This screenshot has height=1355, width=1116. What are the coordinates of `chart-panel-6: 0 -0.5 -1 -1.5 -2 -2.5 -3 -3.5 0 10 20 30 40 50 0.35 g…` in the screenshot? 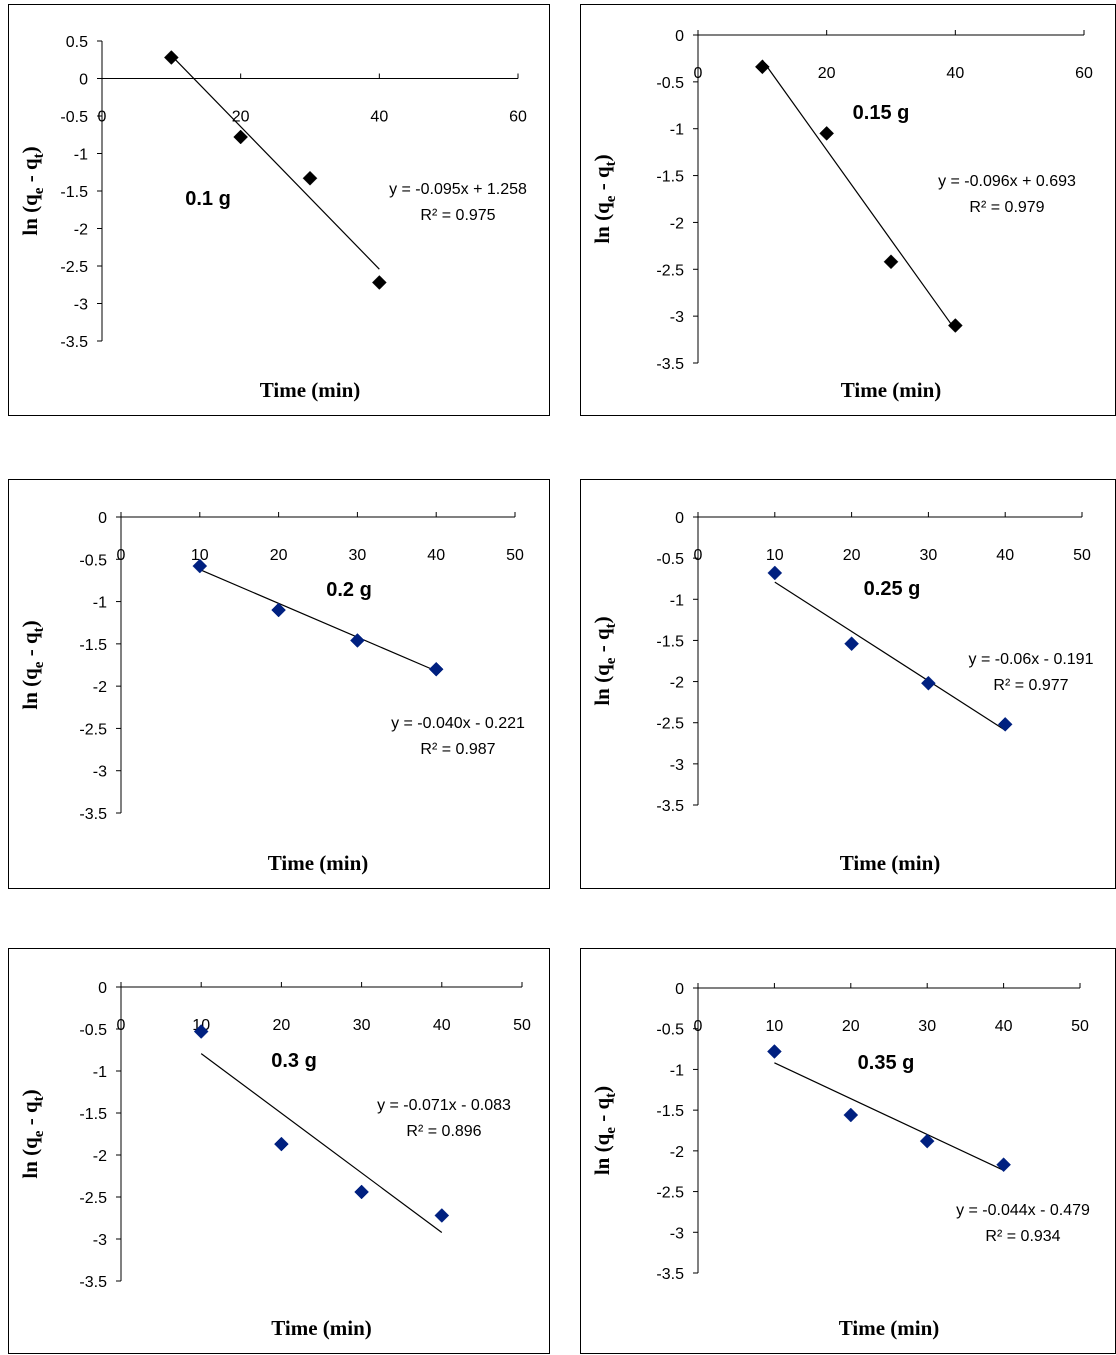 It's located at (848, 1151).